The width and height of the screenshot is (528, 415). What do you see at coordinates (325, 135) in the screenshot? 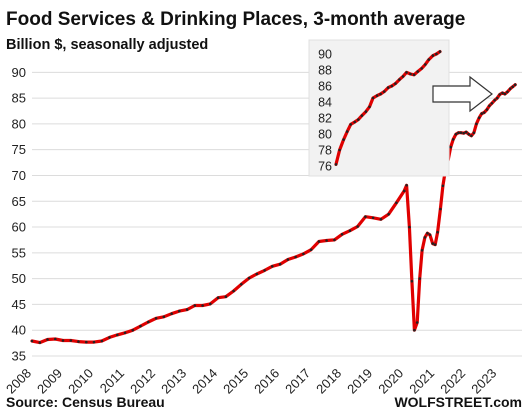
I see `inset-y-tick-label: 80` at bounding box center [325, 135].